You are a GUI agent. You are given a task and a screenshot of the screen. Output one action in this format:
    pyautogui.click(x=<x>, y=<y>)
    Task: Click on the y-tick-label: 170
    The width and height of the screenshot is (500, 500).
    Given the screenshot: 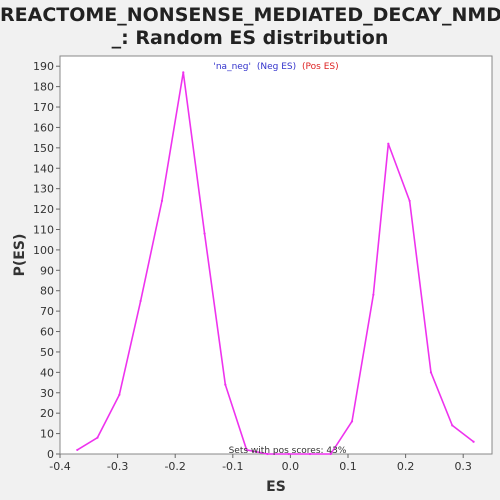 What is the action you would take?
    pyautogui.click(x=43, y=107)
    